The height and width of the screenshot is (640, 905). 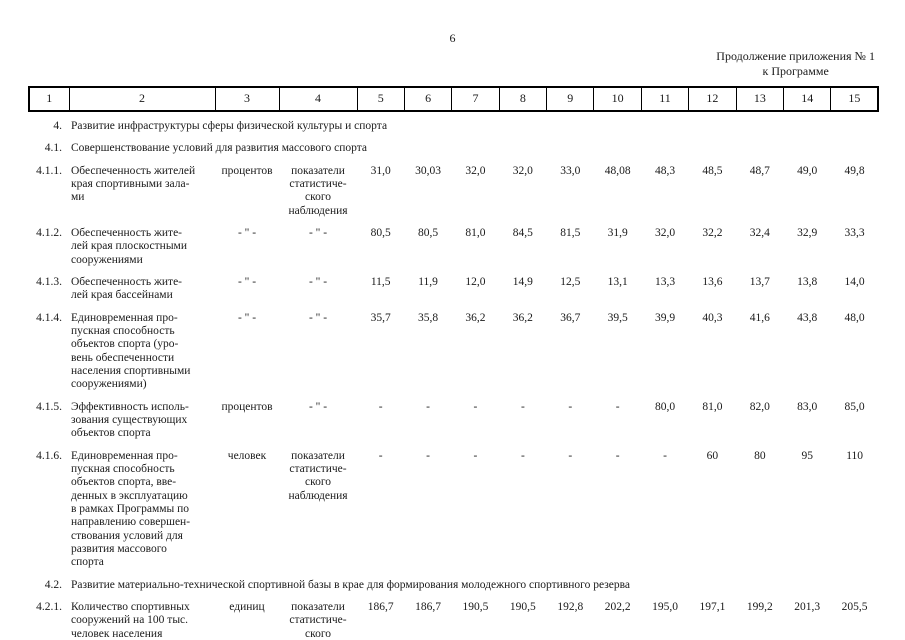 What do you see at coordinates (570, 281) in the screenshot?
I see `value-cell-col9: 12,5` at bounding box center [570, 281].